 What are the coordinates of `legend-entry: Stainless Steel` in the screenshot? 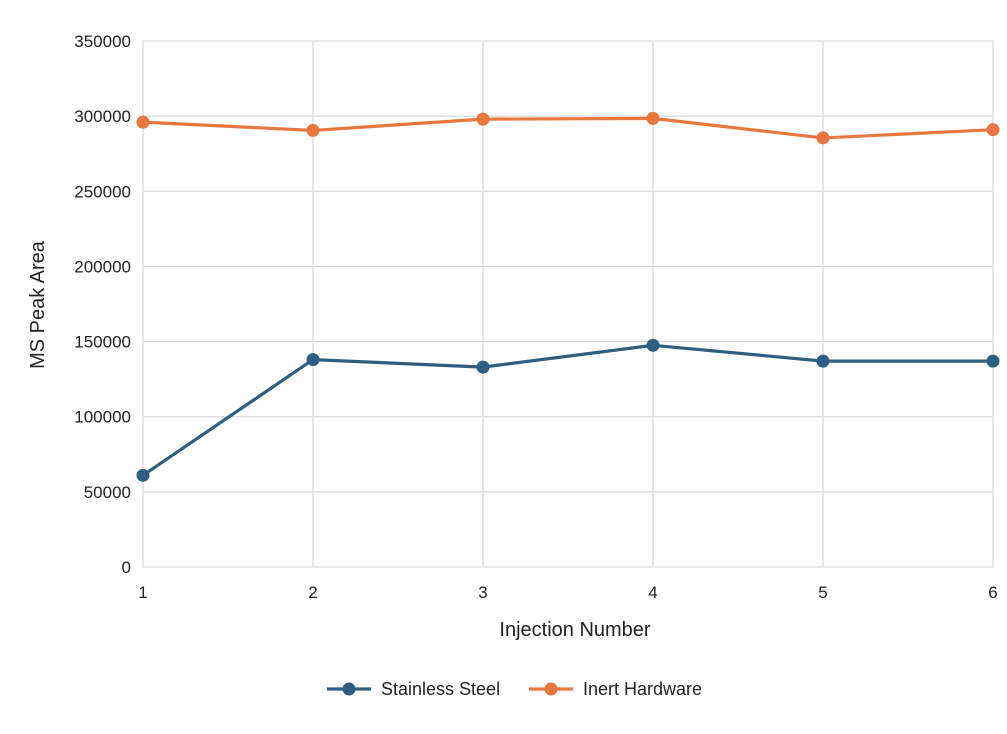 It's located at (413, 689).